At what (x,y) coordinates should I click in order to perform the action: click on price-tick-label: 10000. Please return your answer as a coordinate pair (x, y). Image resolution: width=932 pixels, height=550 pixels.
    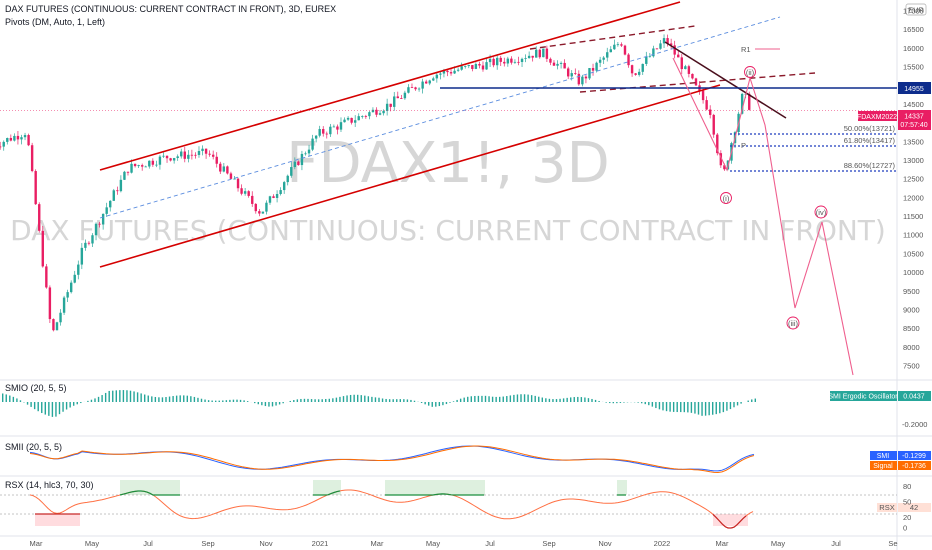
    Looking at the image, I should click on (913, 272).